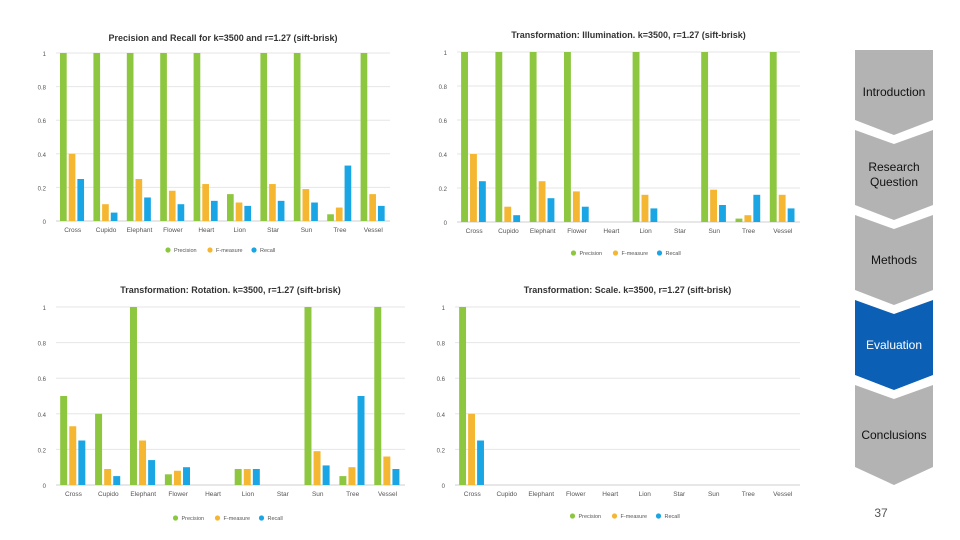 This screenshot has width=960, height=540. What do you see at coordinates (185, 251) in the screenshot?
I see `legend-label: Precision` at bounding box center [185, 251].